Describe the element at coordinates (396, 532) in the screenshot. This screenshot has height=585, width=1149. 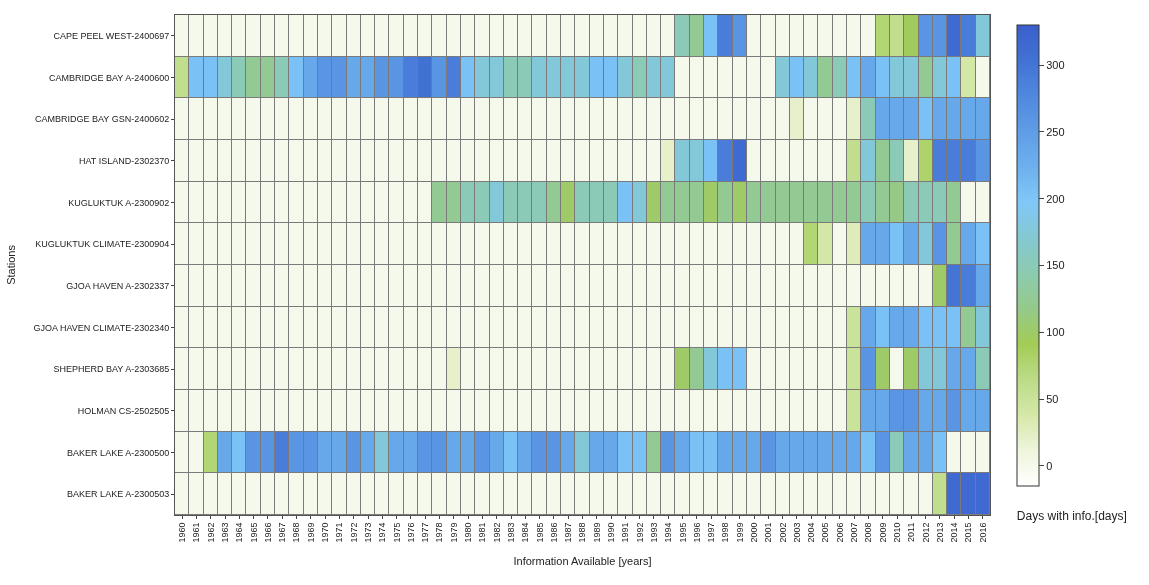
I see `x-tick-label: 1975` at that location.